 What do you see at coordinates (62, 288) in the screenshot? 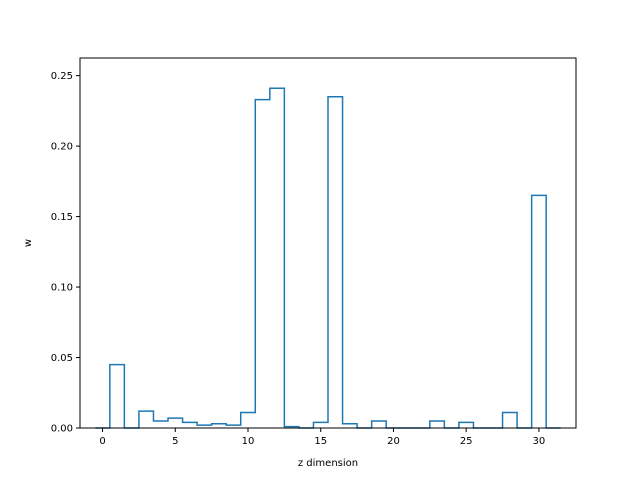
I see `y-tick-label: 0.10` at bounding box center [62, 288].